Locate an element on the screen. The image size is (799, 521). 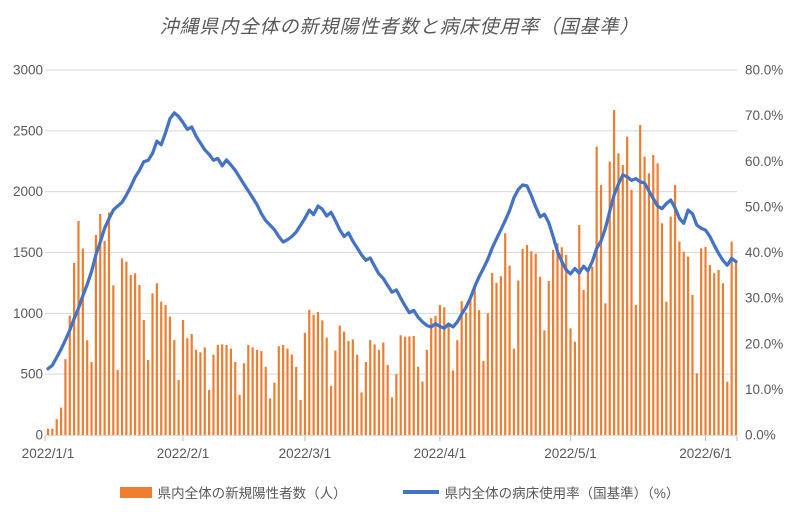
right-axis-tick-label: 60.0% is located at coordinates (764, 161).